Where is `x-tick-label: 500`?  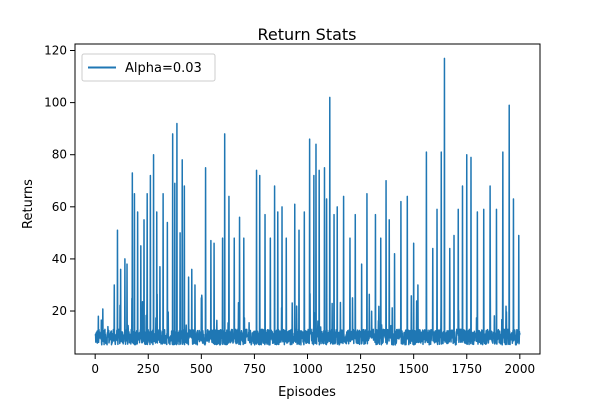 x-tick-label: 500 is located at coordinates (201, 369).